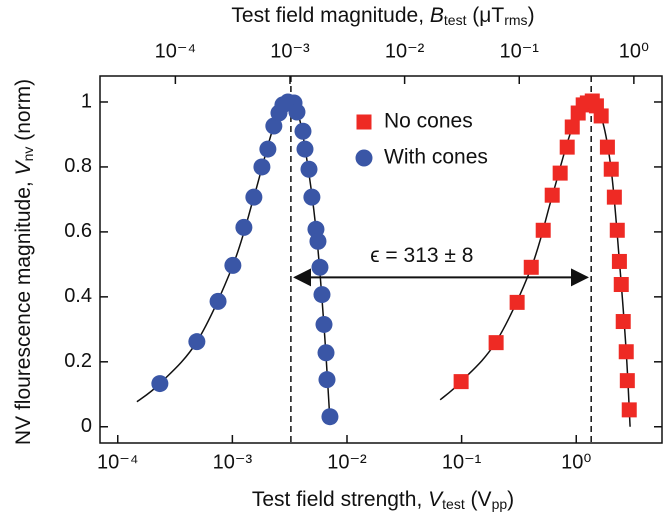 The height and width of the screenshot is (525, 664). What do you see at coordinates (478, 499) in the screenshot?
I see `label-part: (V` at bounding box center [478, 499].